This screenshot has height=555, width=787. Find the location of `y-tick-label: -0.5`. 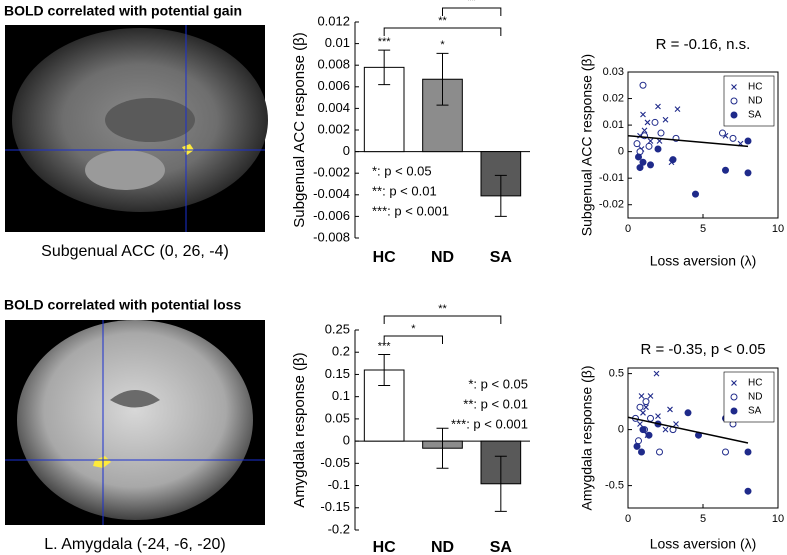

y-tick-label: -0.5 is located at coordinates (614, 486).